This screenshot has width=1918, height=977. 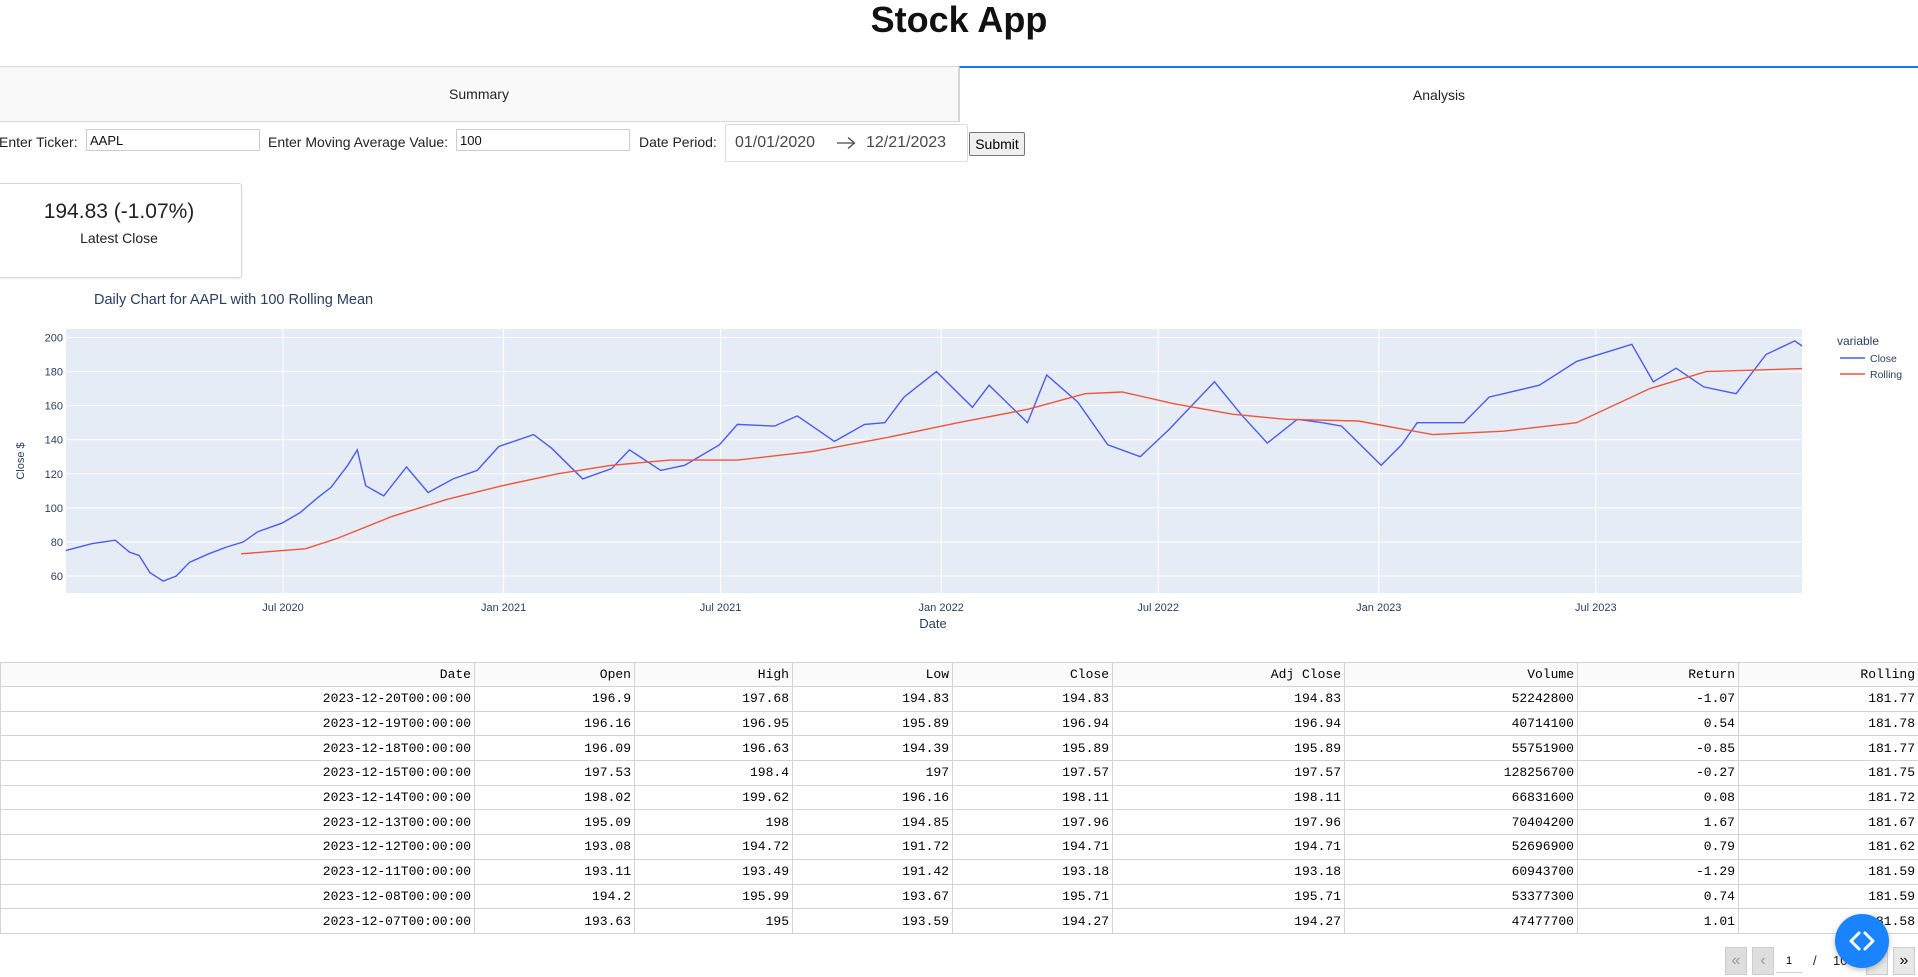 I want to click on table-cell: 40714100, so click(x=1461, y=723).